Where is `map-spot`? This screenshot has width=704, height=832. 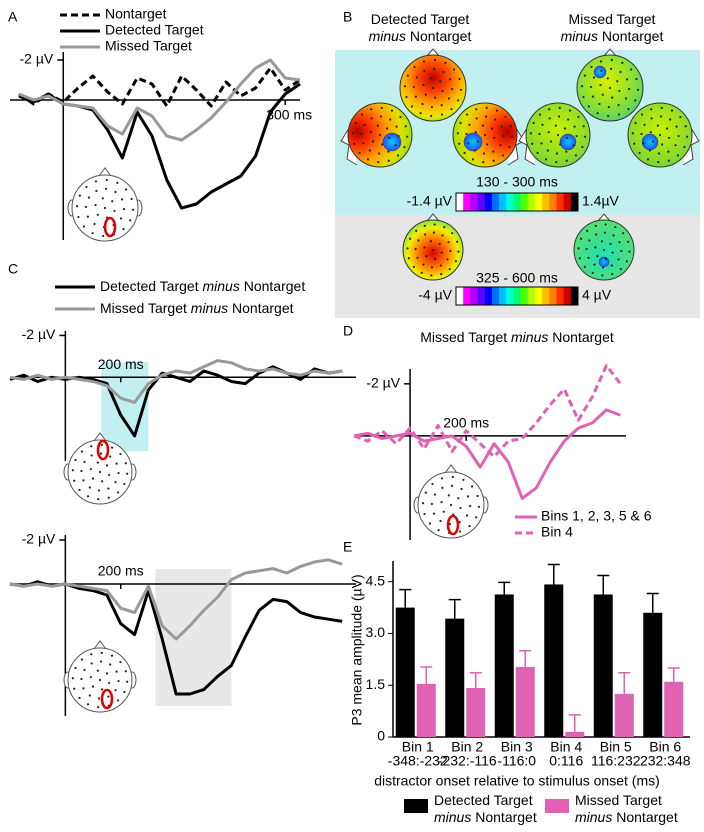 map-spot is located at coordinates (568, 142).